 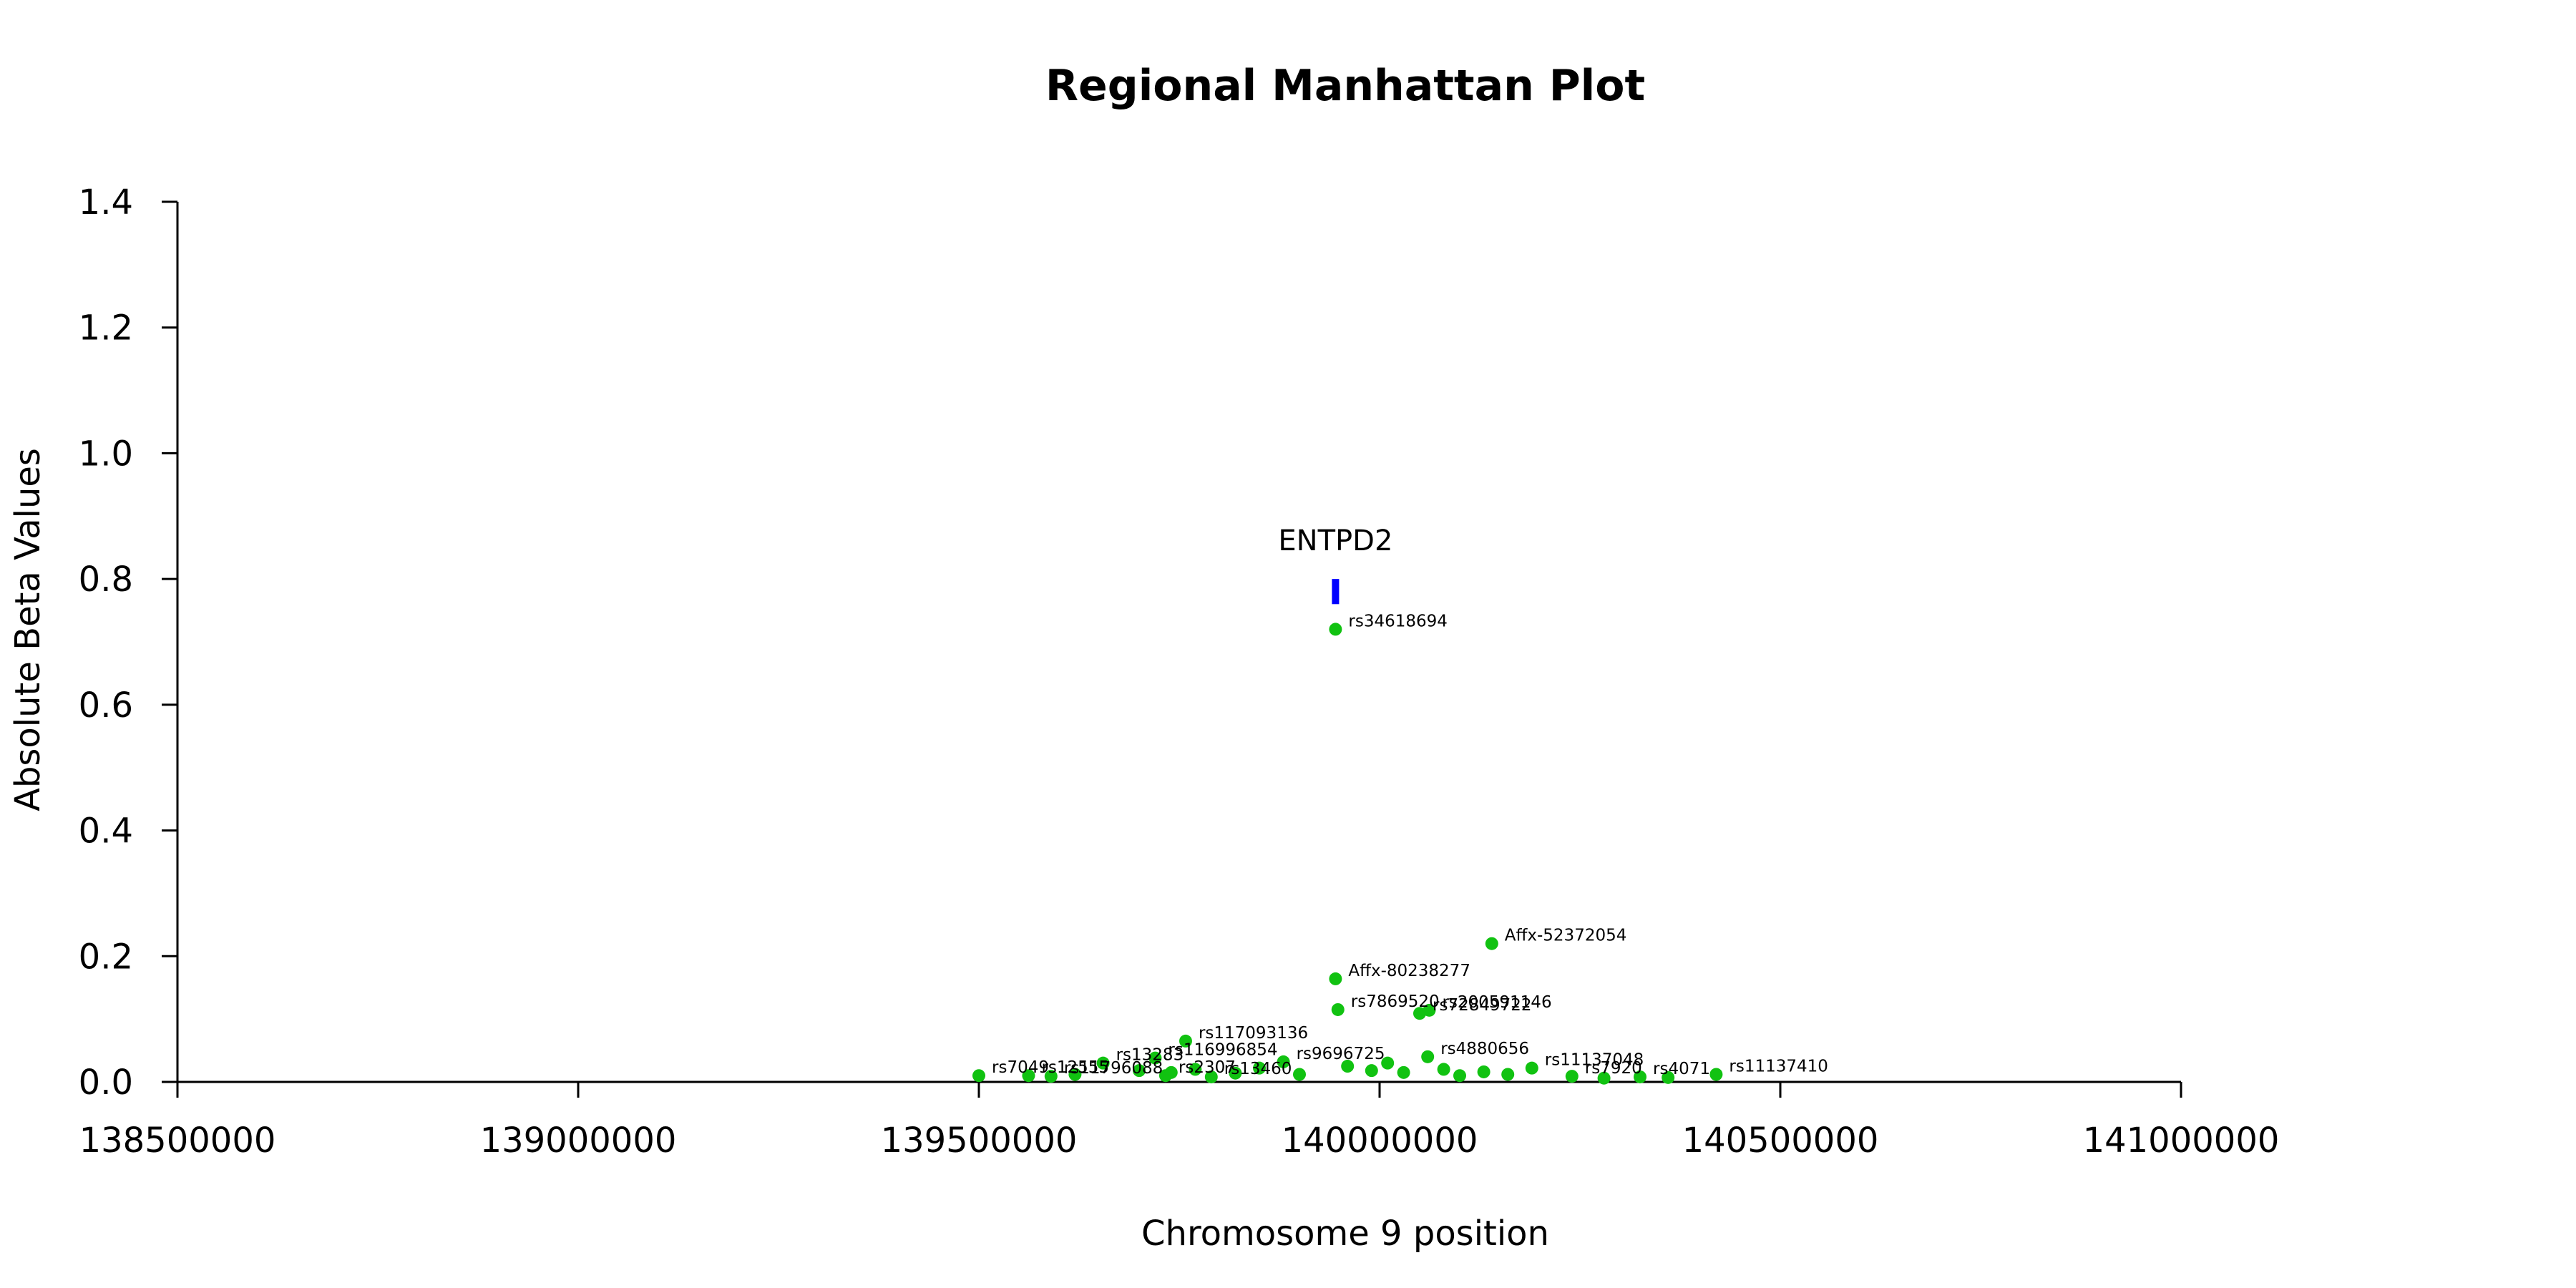 What do you see at coordinates (106, 957) in the screenshot?
I see `y-tick-label: 0.2` at bounding box center [106, 957].